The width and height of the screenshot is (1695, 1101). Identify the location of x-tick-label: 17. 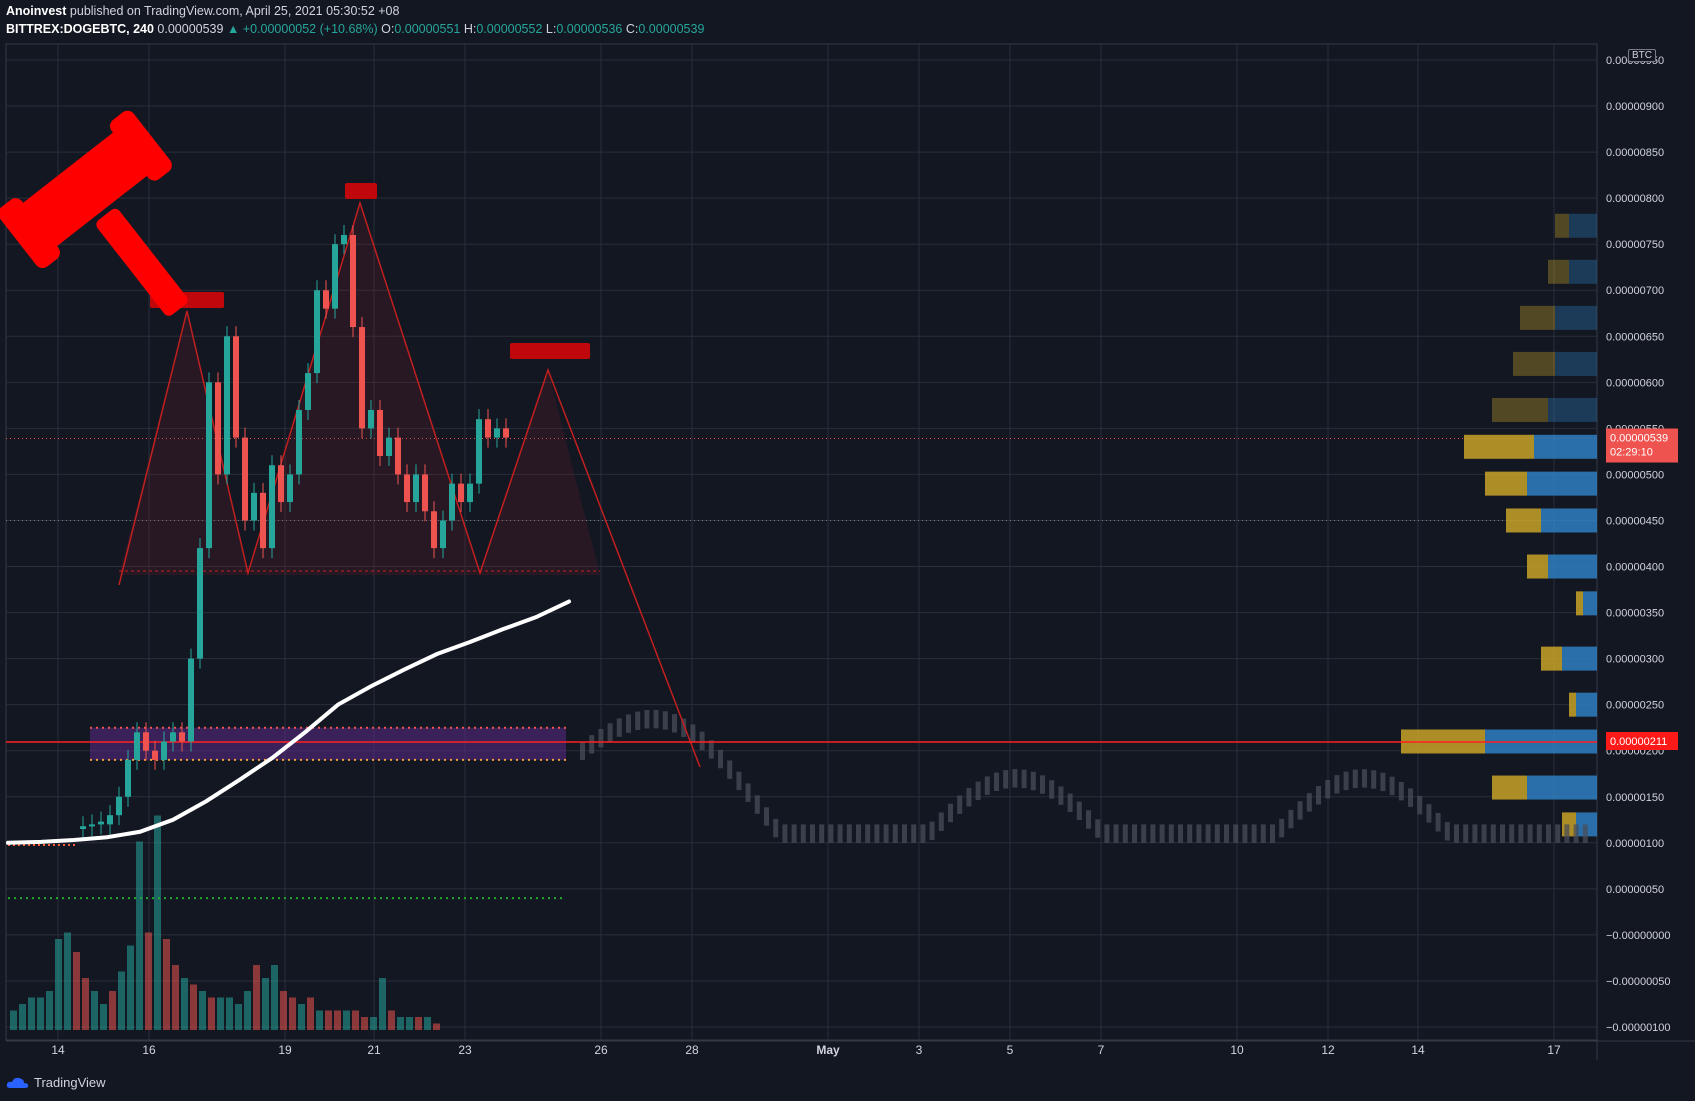
(1554, 1050).